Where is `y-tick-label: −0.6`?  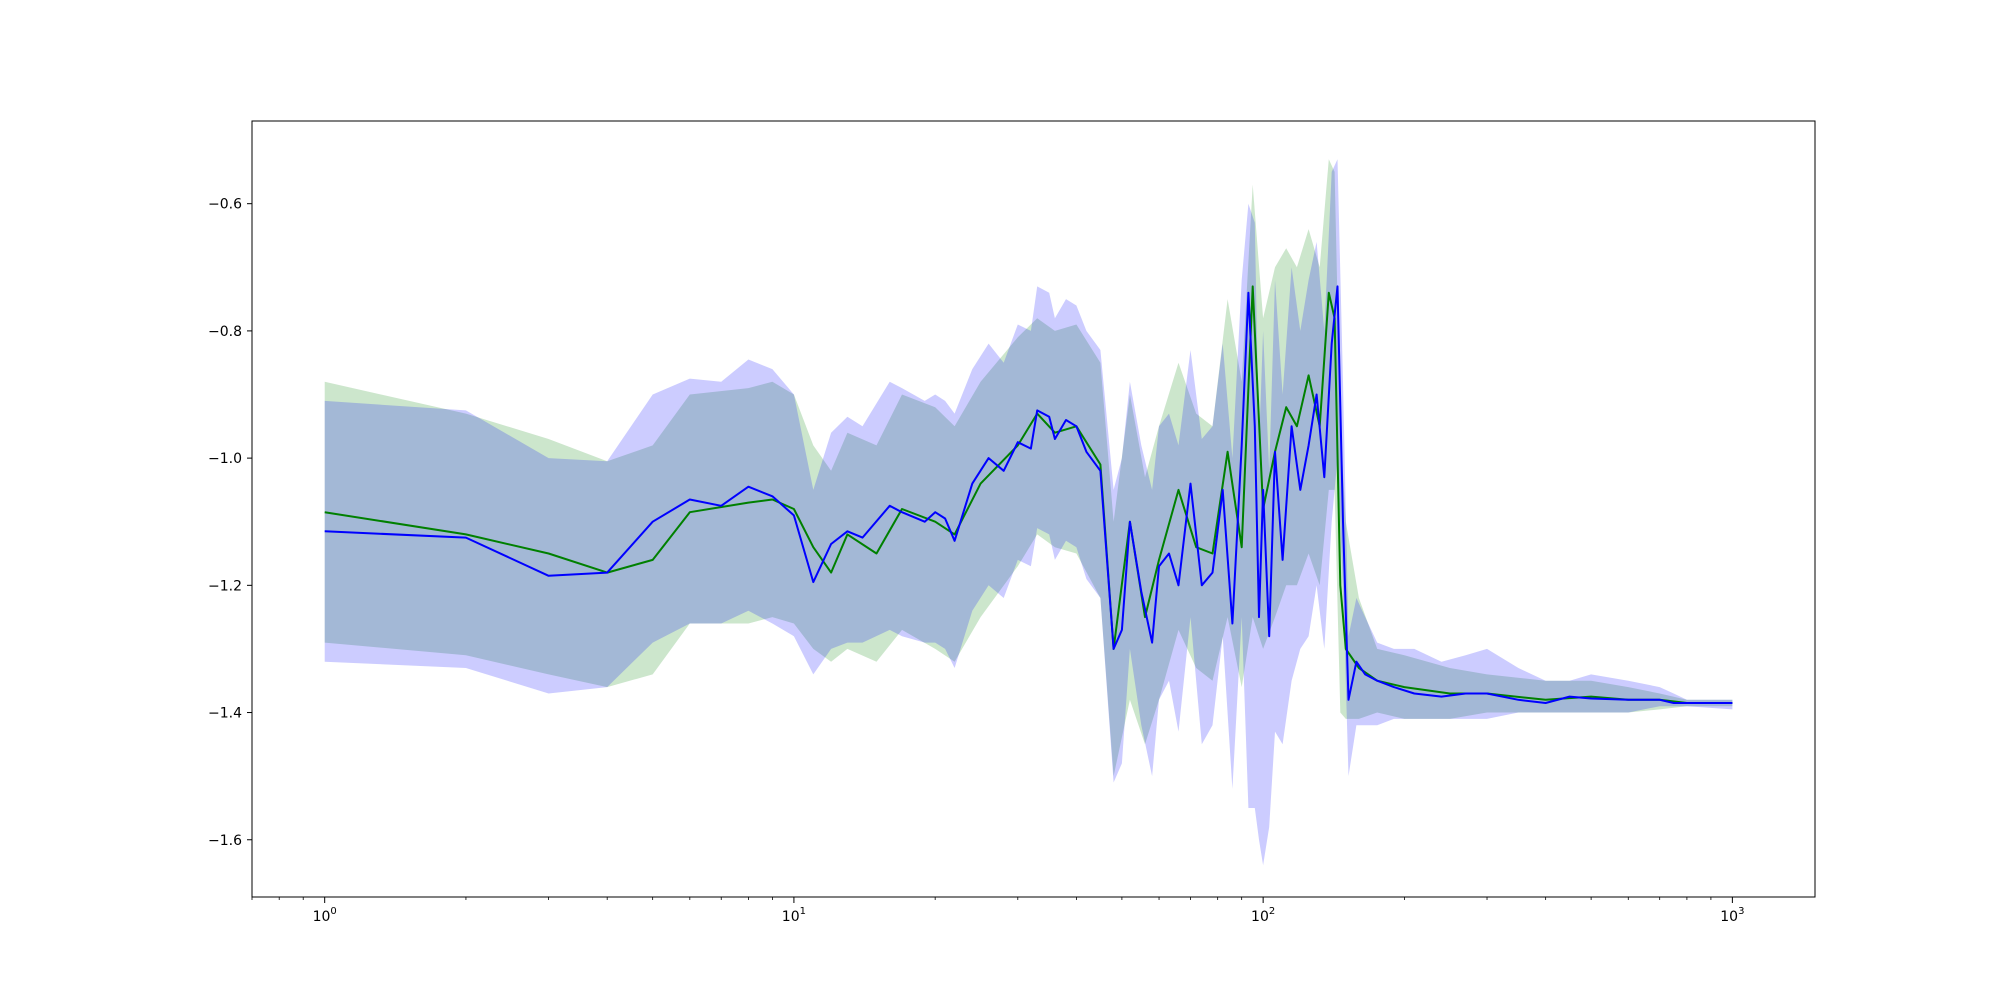 y-tick-label: −0.6 is located at coordinates (225, 205).